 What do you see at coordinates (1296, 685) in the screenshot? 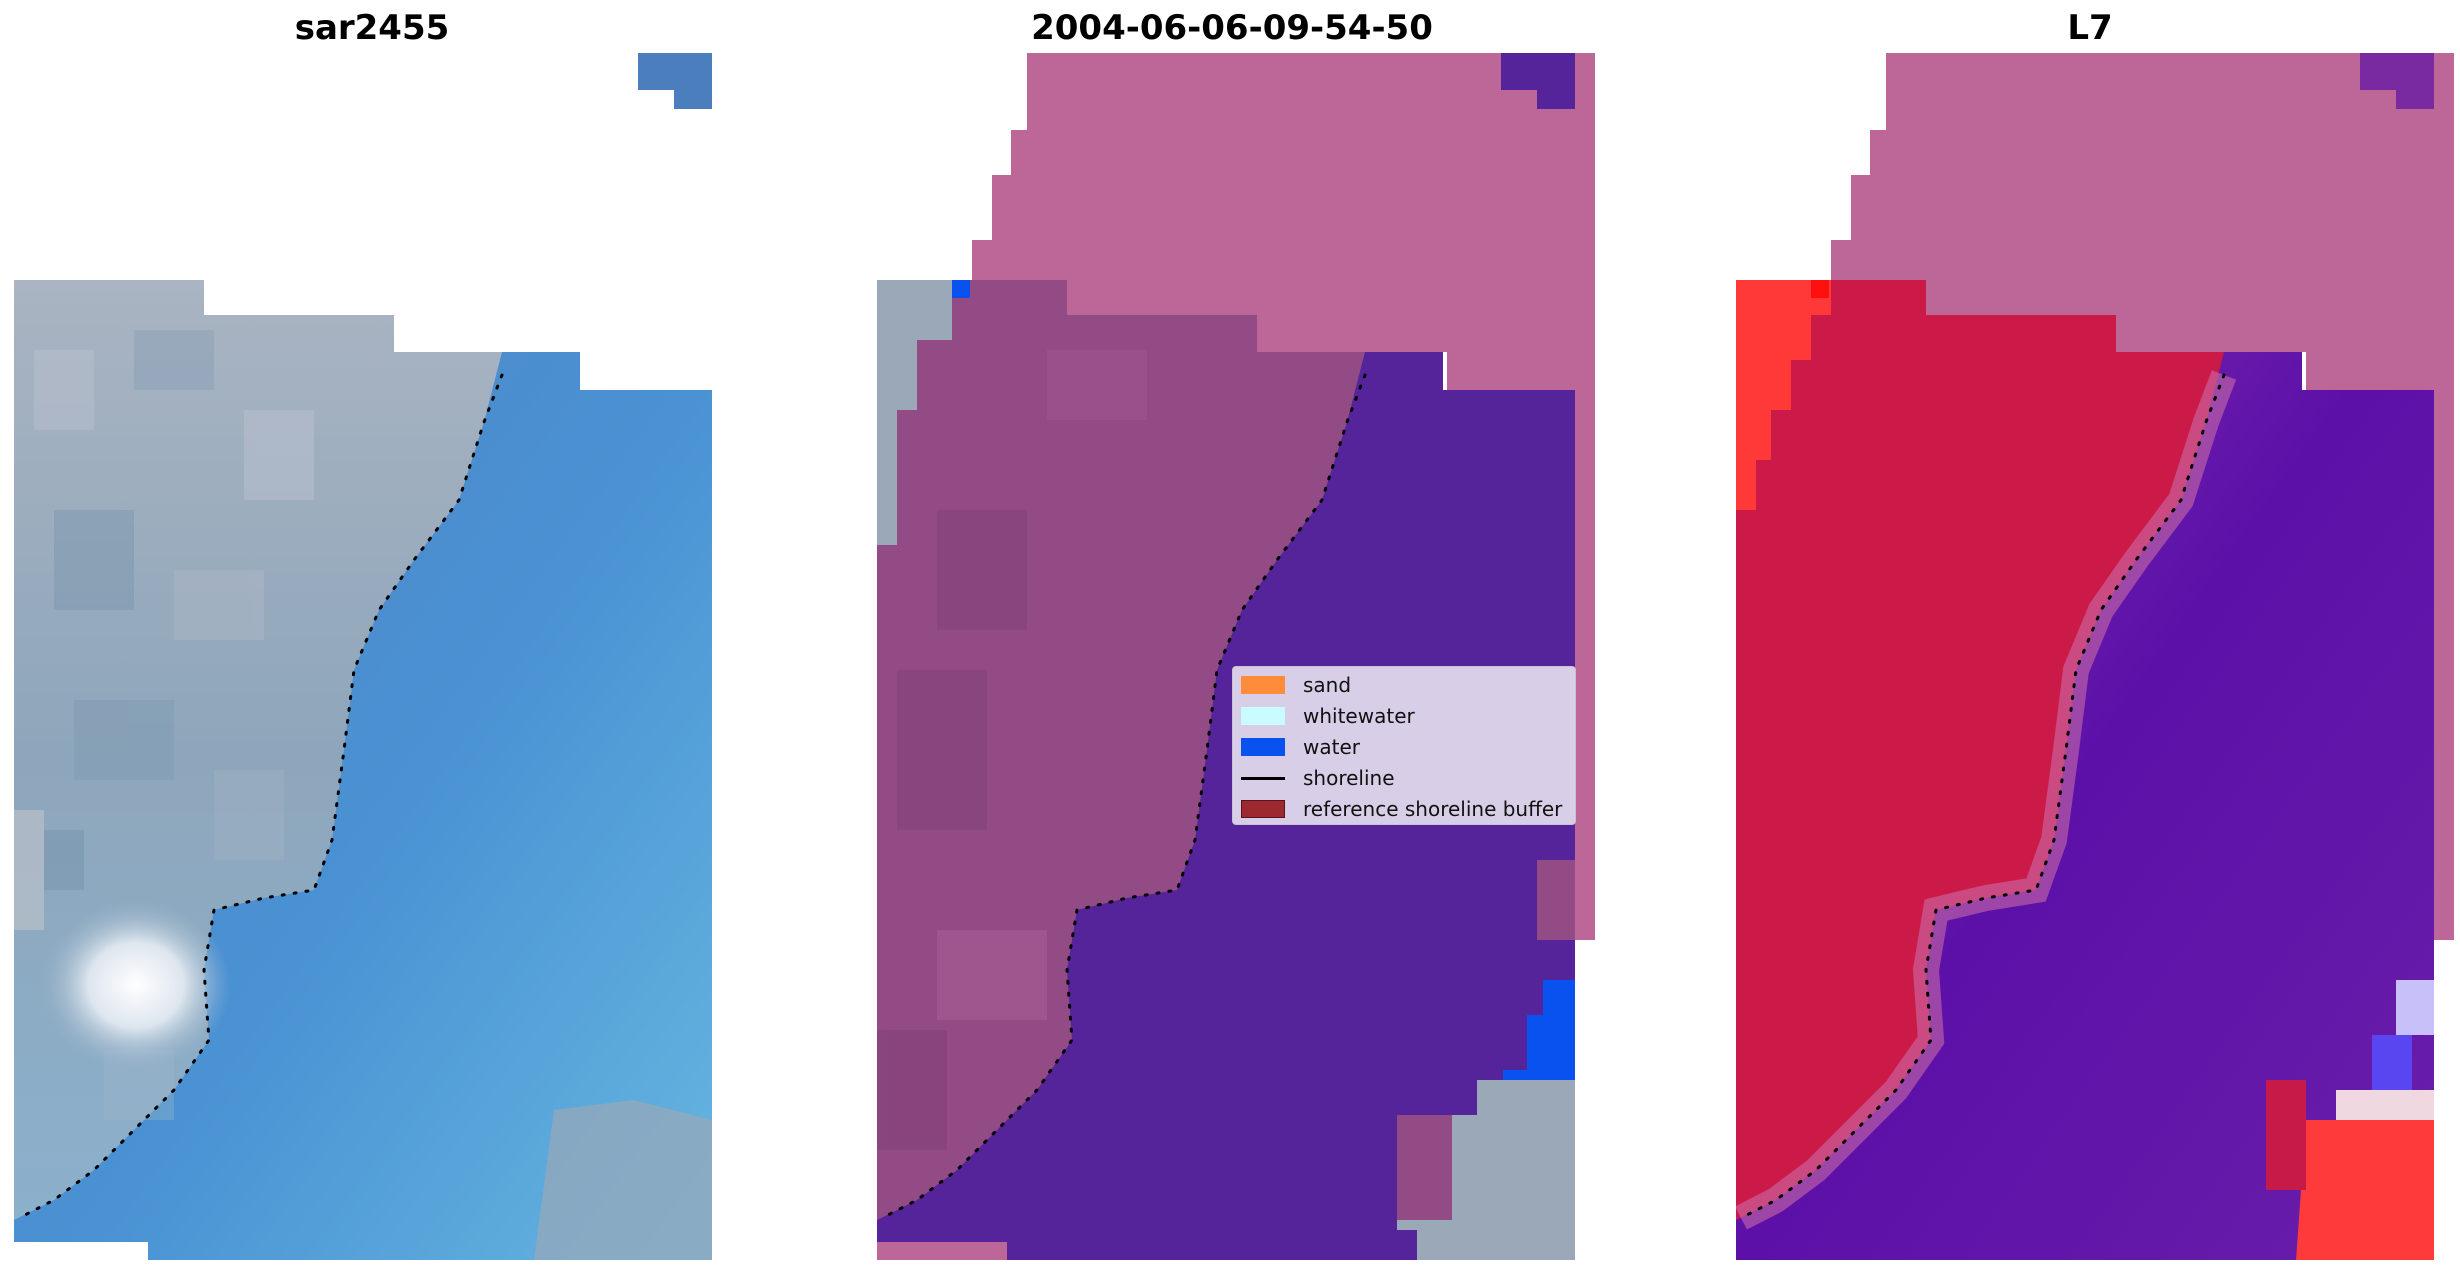
I see `legend-item-sand: sand` at bounding box center [1296, 685].